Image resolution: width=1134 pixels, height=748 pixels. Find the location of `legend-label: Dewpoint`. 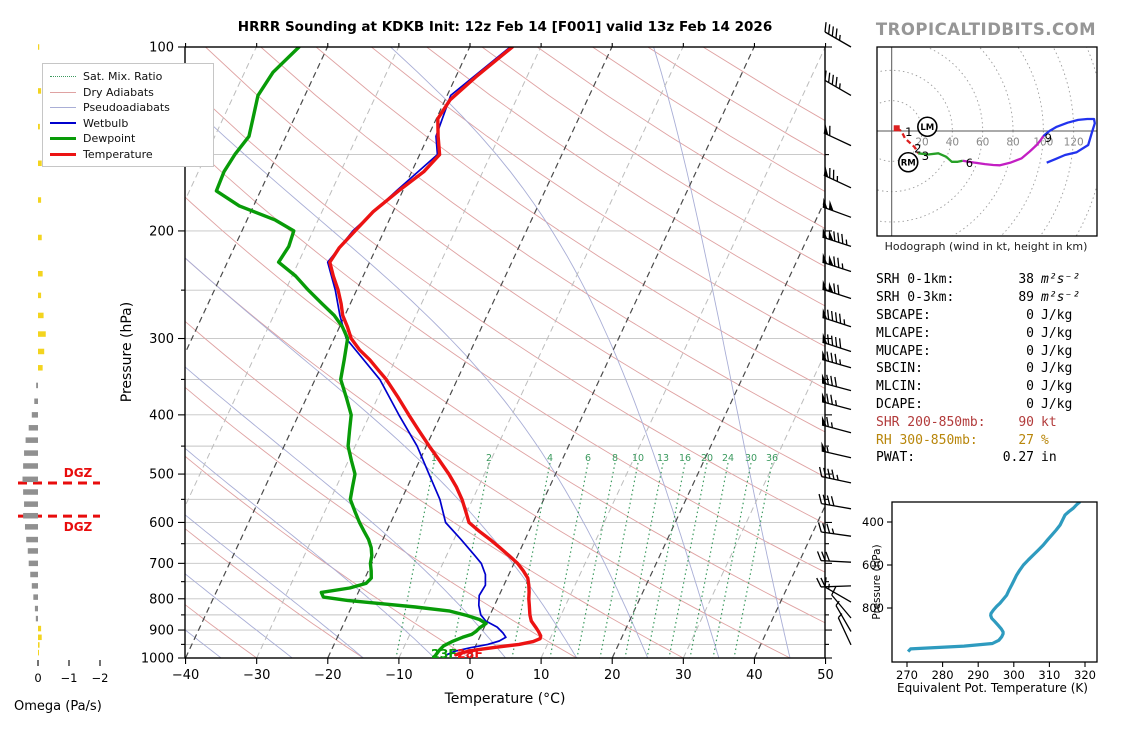

legend-label: Dewpoint is located at coordinates (109, 139).